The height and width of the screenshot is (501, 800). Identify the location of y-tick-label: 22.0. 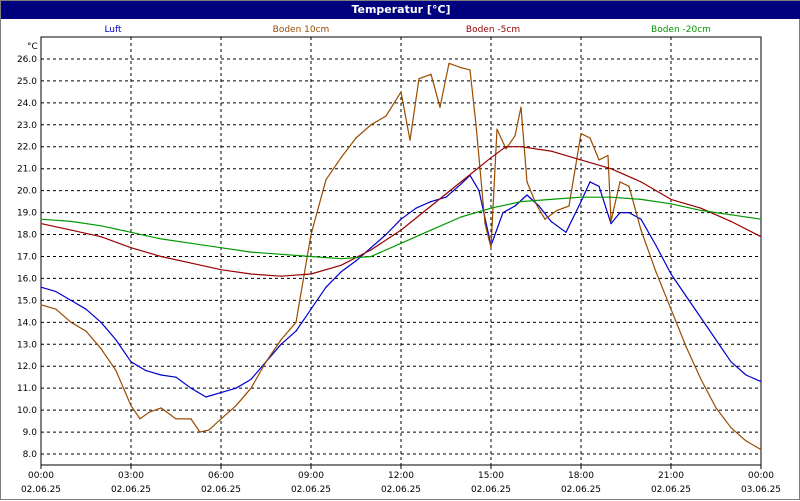
(27, 148).